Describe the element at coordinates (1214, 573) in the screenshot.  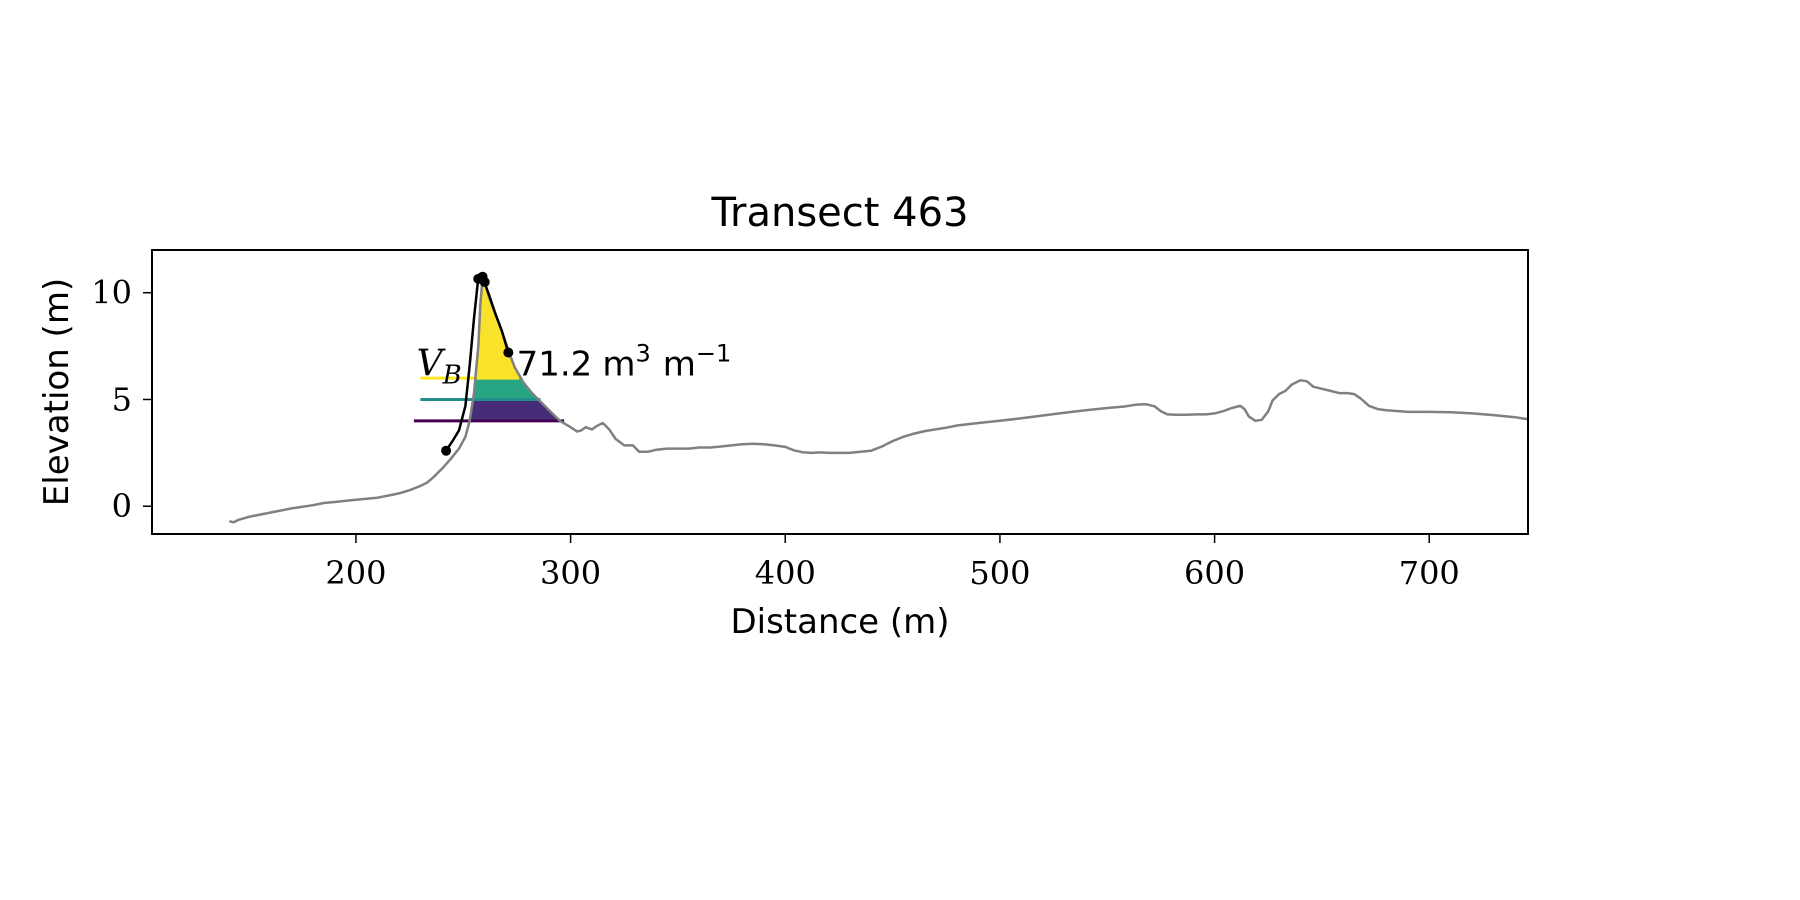
I see `x-tick-label: 600` at that location.